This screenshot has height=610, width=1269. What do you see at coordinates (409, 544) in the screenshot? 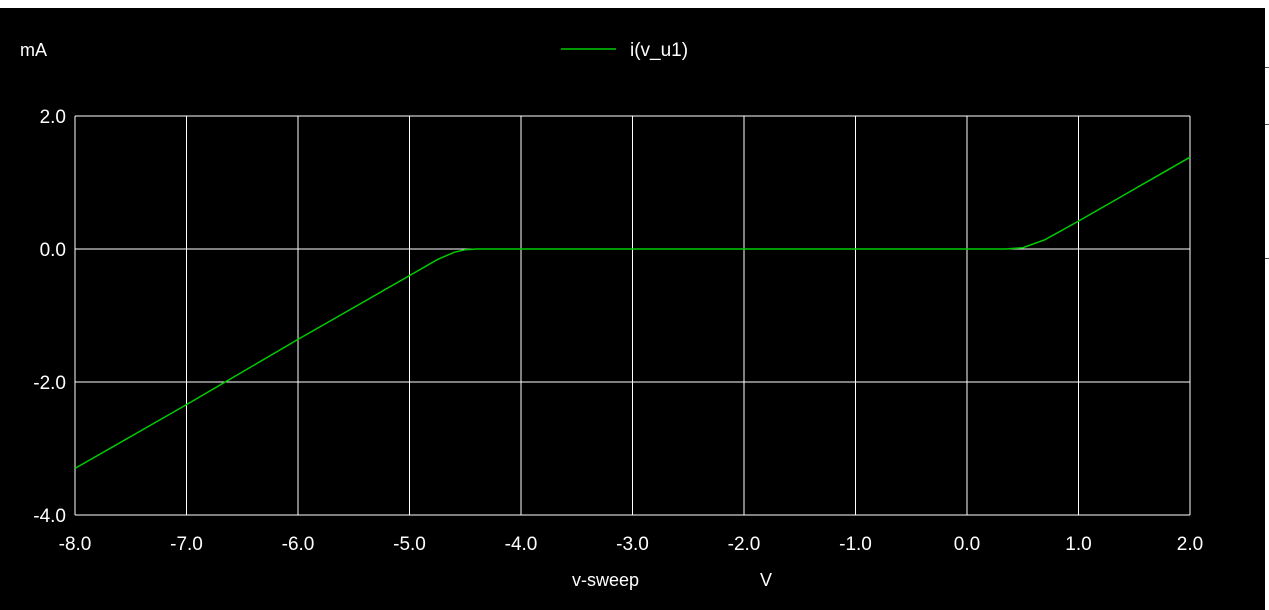
I see `x-tick-label: -5.0` at bounding box center [409, 544].